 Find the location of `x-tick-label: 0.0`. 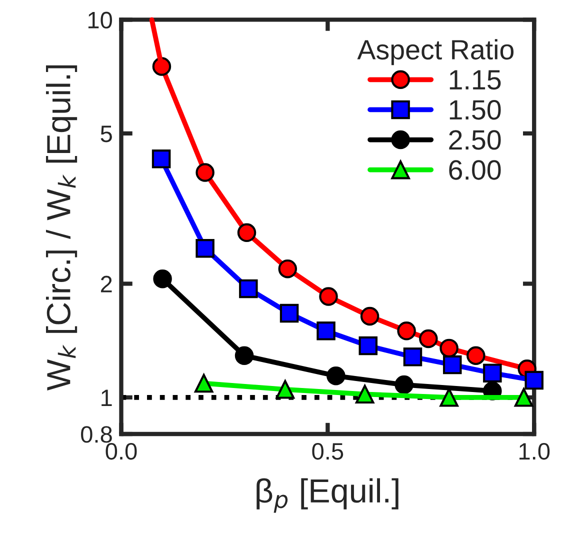

x-tick-label: 0.0 is located at coordinates (121, 451).